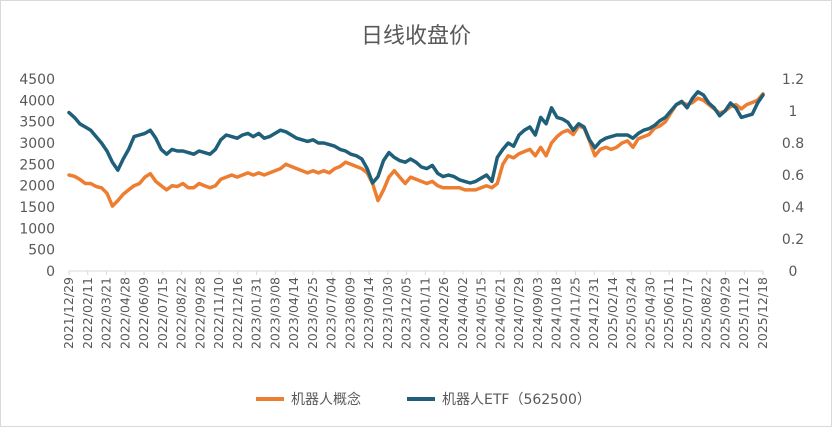 The width and height of the screenshot is (832, 427). What do you see at coordinates (793, 272) in the screenshot?
I see `right-tick-label: 0` at bounding box center [793, 272].